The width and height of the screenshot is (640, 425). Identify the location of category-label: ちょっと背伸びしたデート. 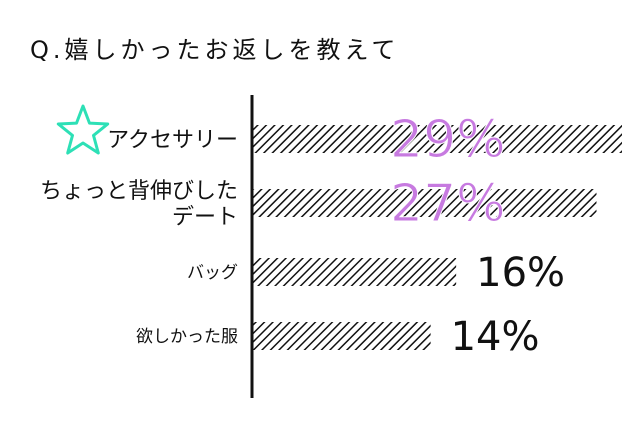
(139, 204).